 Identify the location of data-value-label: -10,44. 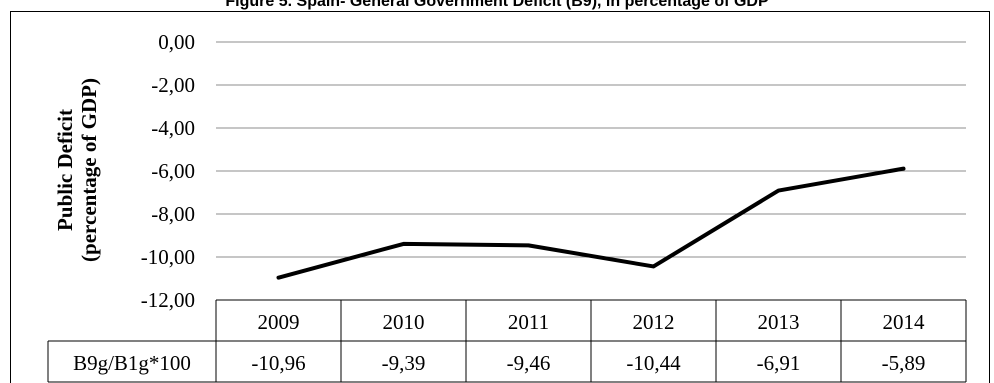
(653, 363).